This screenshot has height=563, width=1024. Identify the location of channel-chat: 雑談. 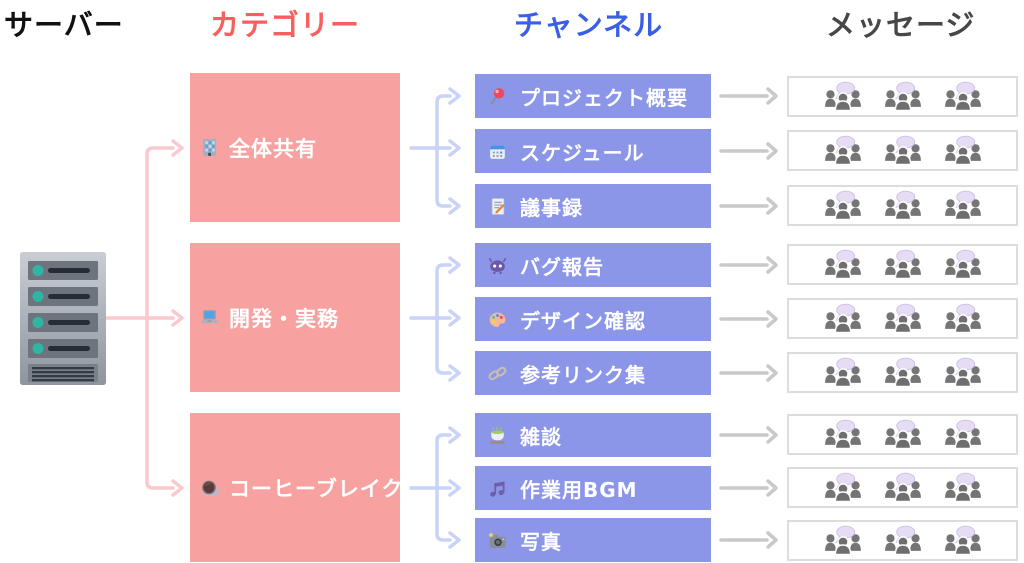
(593, 435).